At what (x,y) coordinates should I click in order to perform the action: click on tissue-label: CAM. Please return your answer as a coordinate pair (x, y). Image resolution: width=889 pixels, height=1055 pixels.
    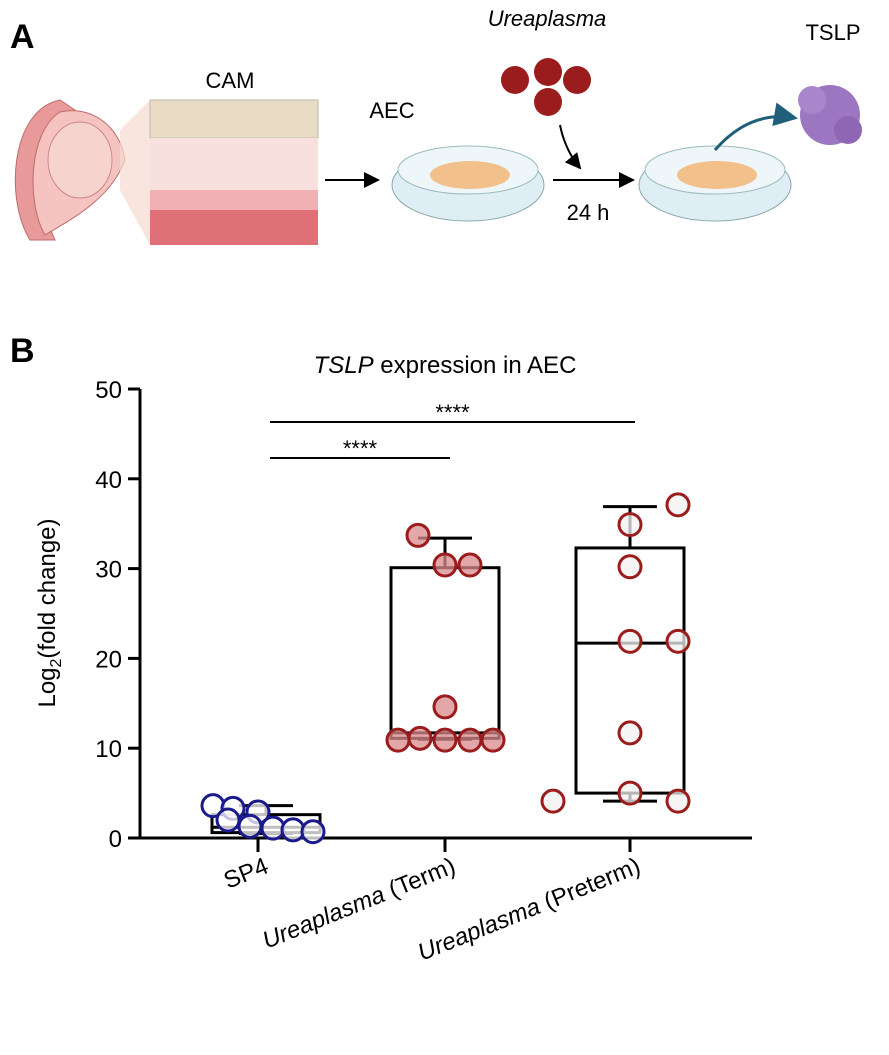
    Looking at the image, I should click on (230, 80).